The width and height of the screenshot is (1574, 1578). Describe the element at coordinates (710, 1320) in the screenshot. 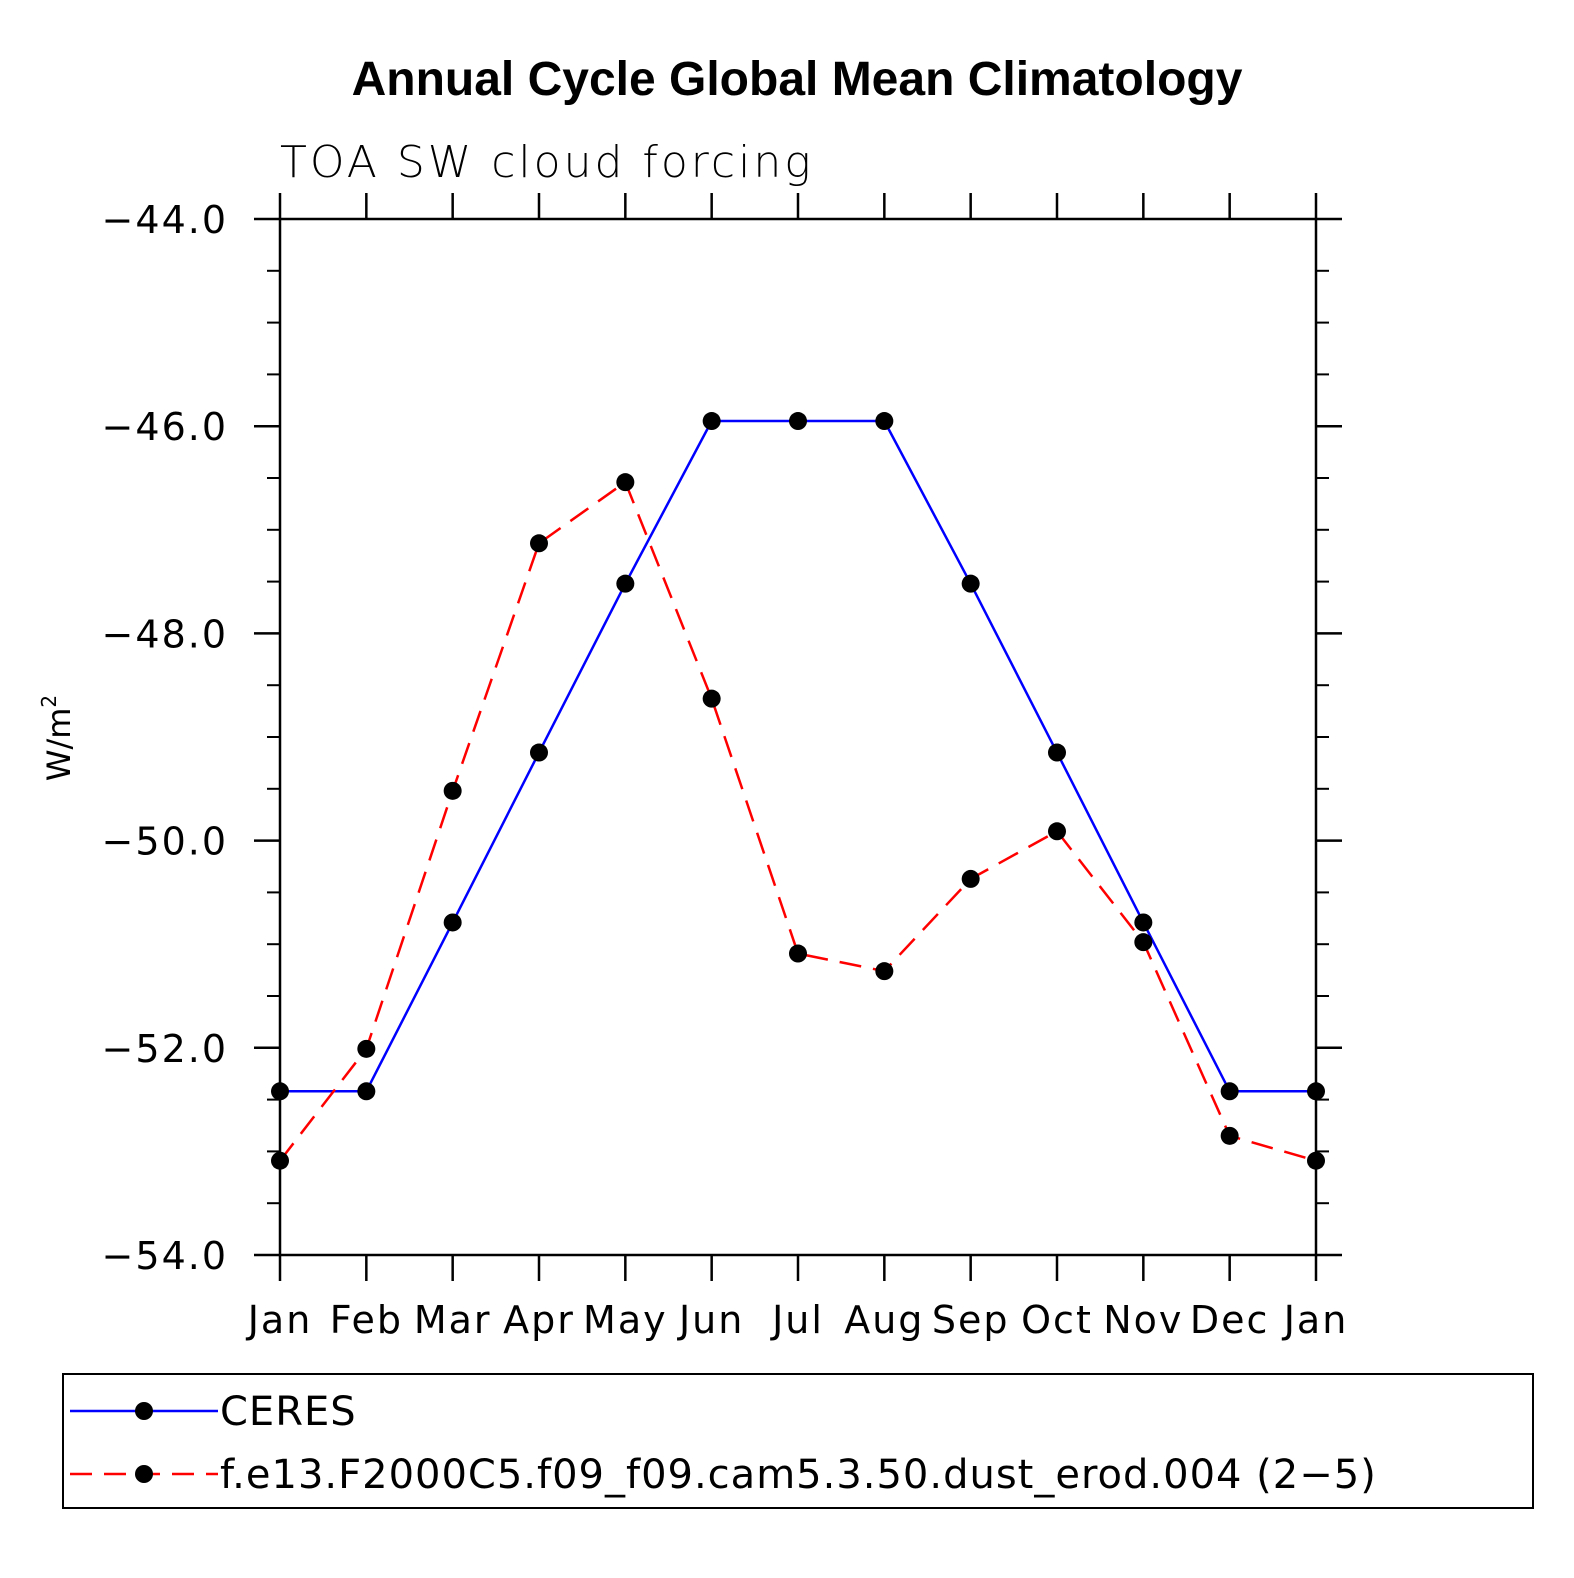

I see `x-tick-label: Jun` at that location.